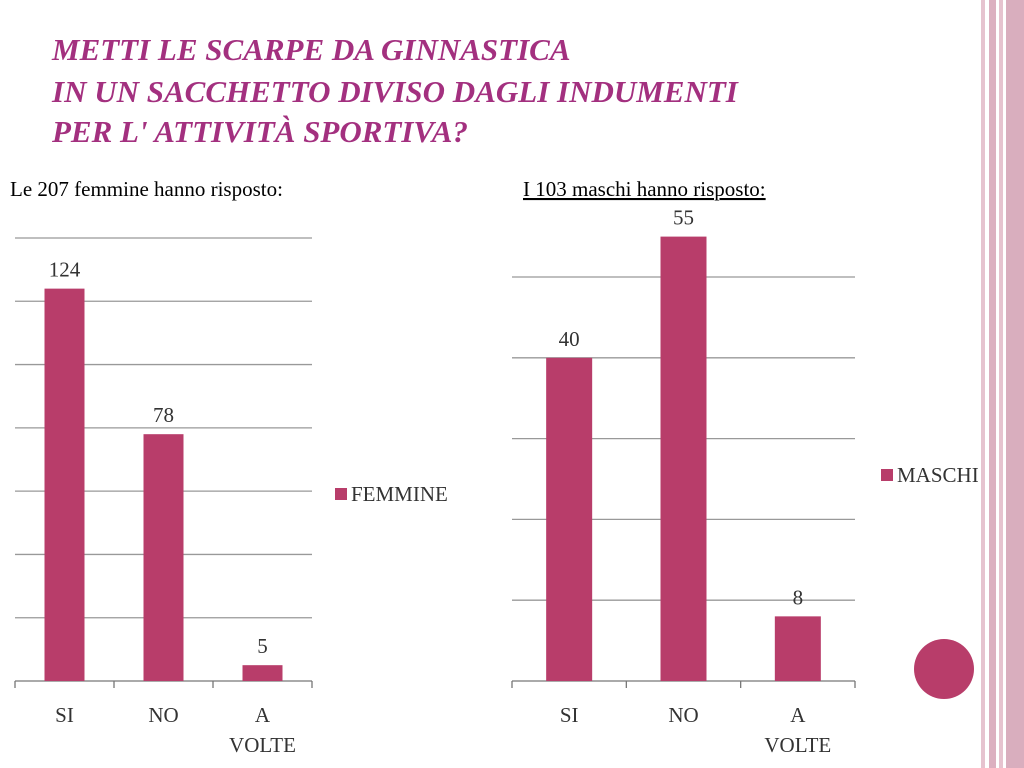 The height and width of the screenshot is (768, 1024). I want to click on title-line: PER L' ATTIVITÀ SPORTIVA?, so click(259, 131).